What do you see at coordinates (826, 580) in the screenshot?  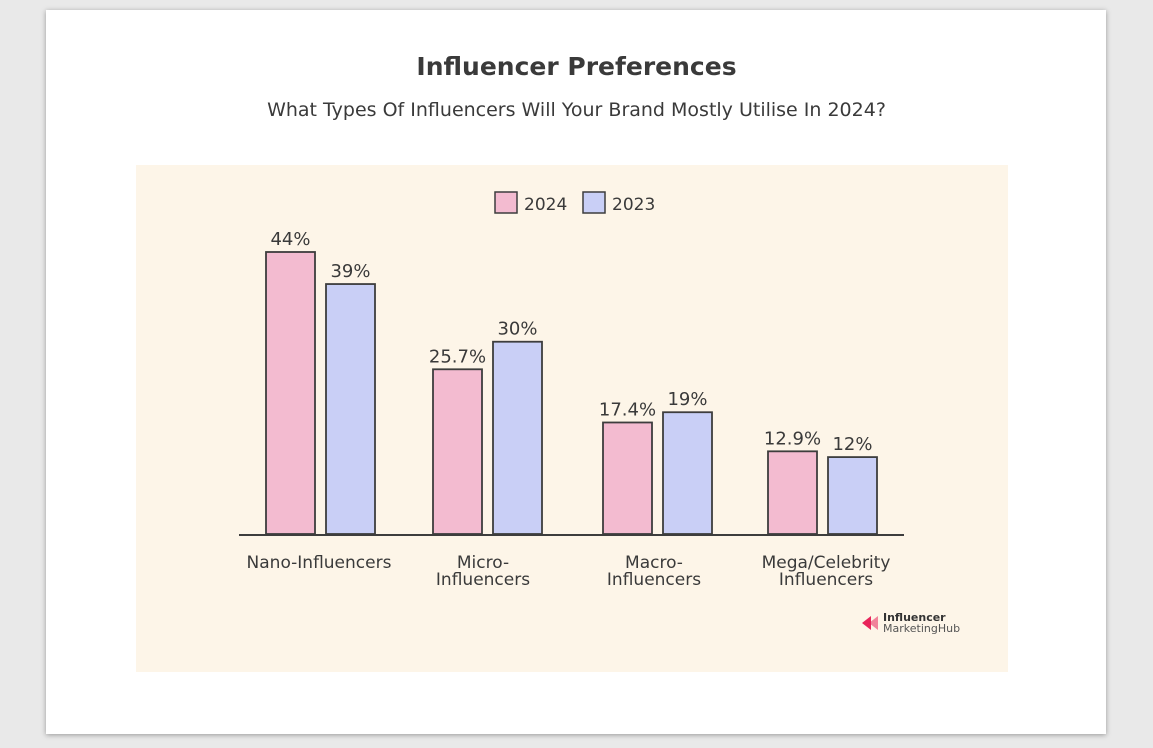 I see `category-label-3-1: Influencers` at bounding box center [826, 580].